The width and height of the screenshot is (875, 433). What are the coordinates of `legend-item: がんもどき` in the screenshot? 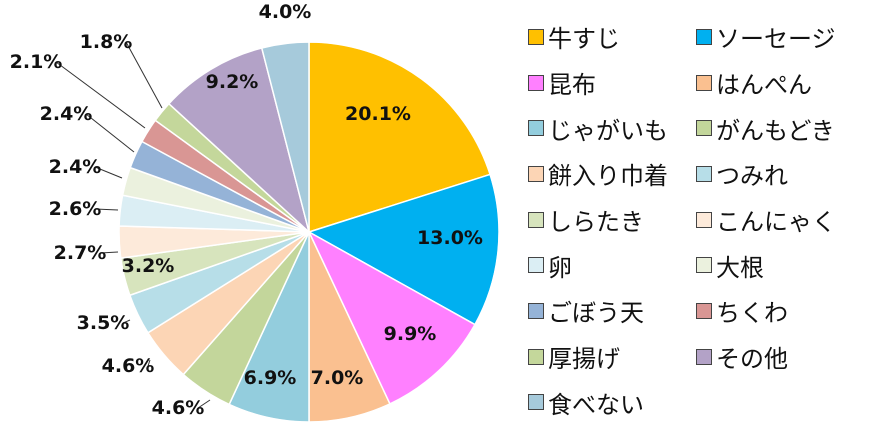 It's located at (780, 128).